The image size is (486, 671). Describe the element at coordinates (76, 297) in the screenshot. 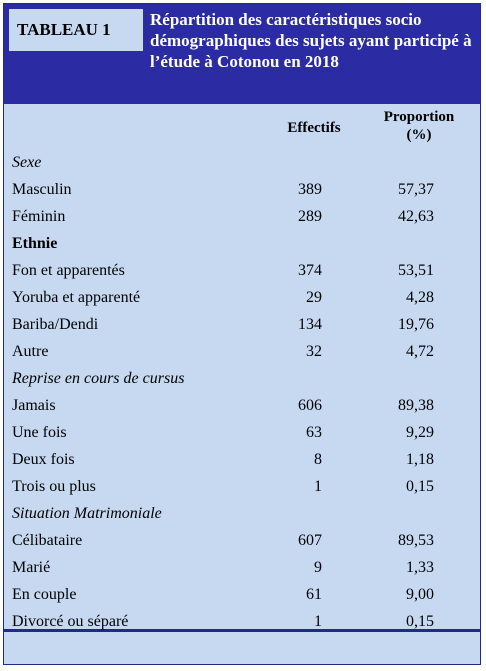

I see `row-label: Yoruba et apparenté` at that location.